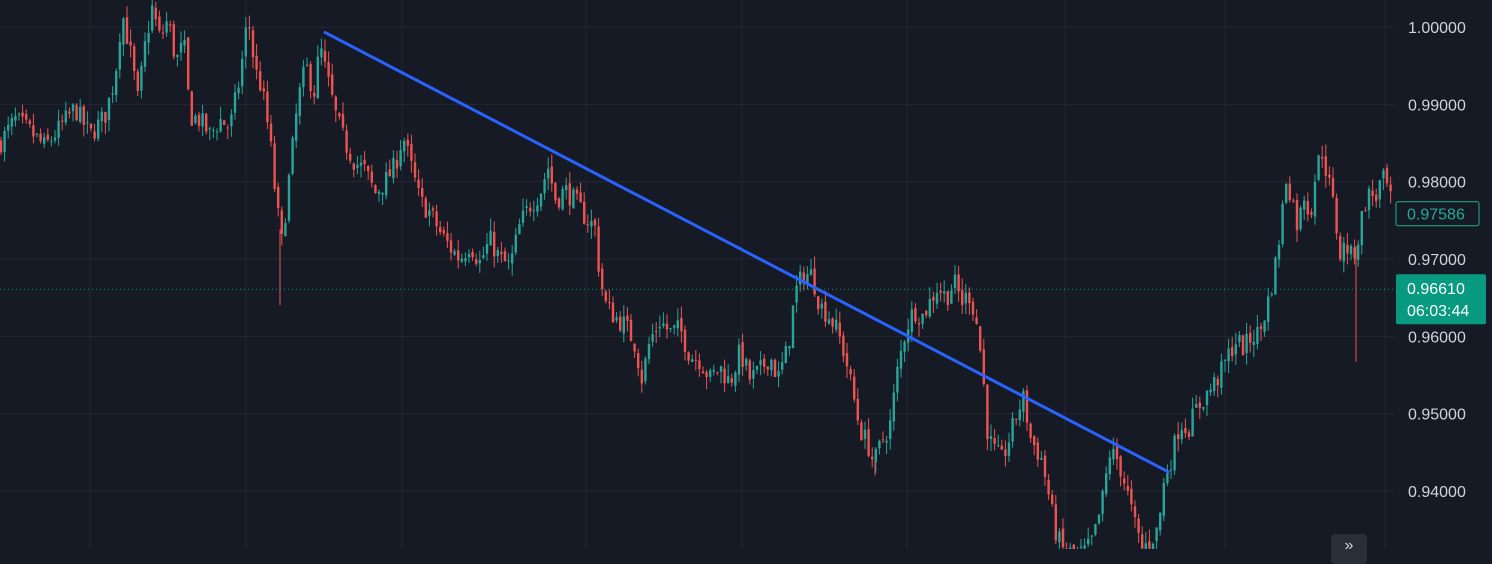 Image resolution: width=1492 pixels, height=564 pixels. I want to click on price-axis-tick-label: 0.95000, so click(1437, 415).